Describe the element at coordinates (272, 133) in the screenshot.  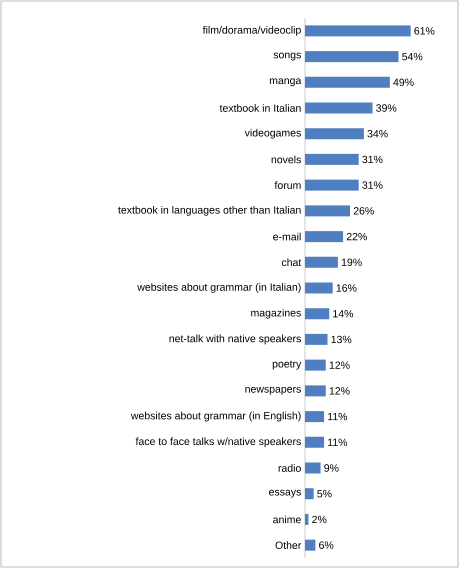
I see `y-tick-label: videogames` at that location.